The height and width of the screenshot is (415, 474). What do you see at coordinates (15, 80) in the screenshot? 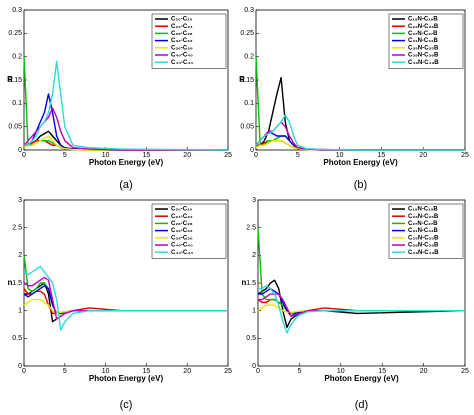
I see `y-tick-label: 0.15` at bounding box center [15, 80].